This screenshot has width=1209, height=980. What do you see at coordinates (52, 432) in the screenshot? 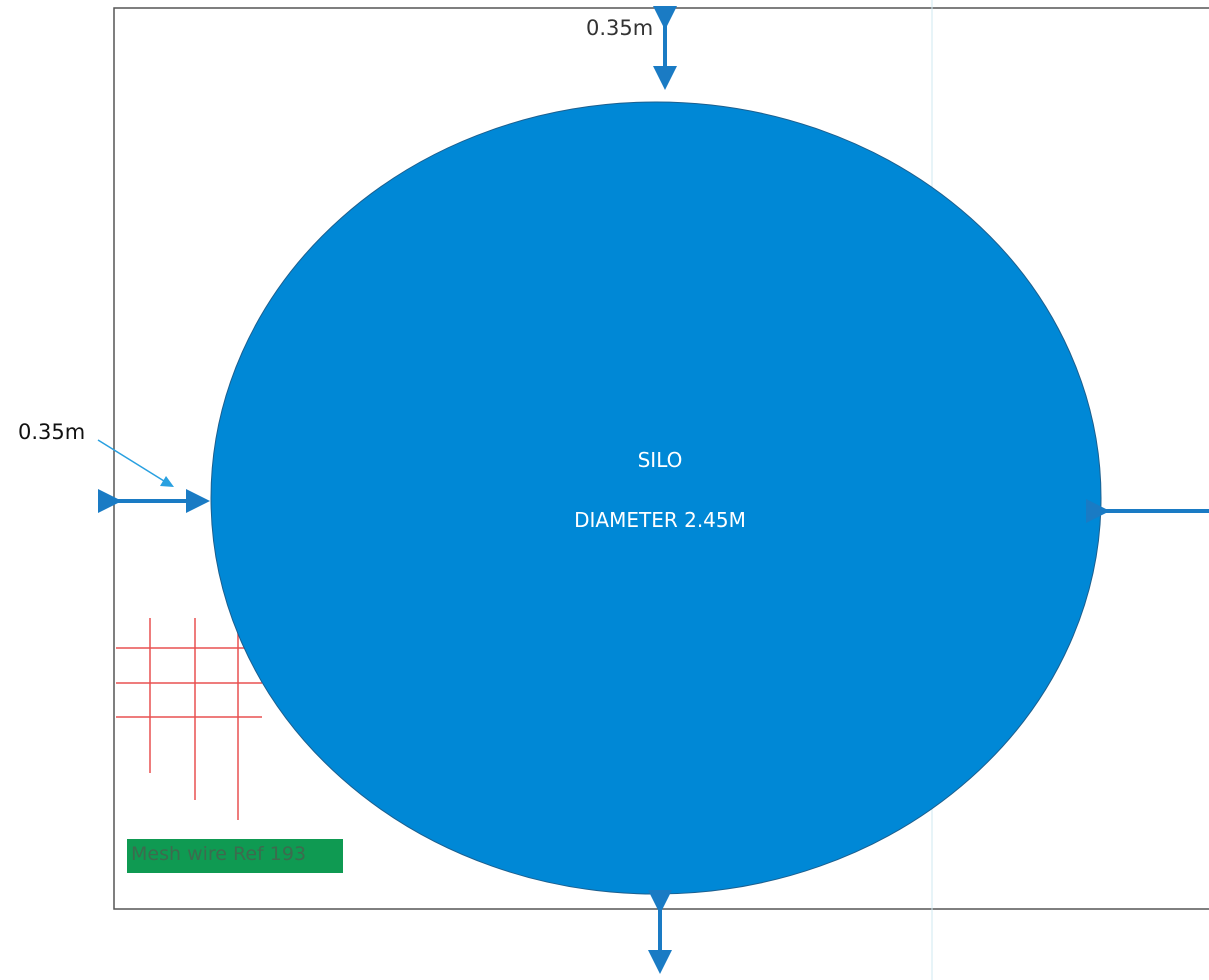
I see `left-clearance-label: 0.35m` at bounding box center [52, 432].